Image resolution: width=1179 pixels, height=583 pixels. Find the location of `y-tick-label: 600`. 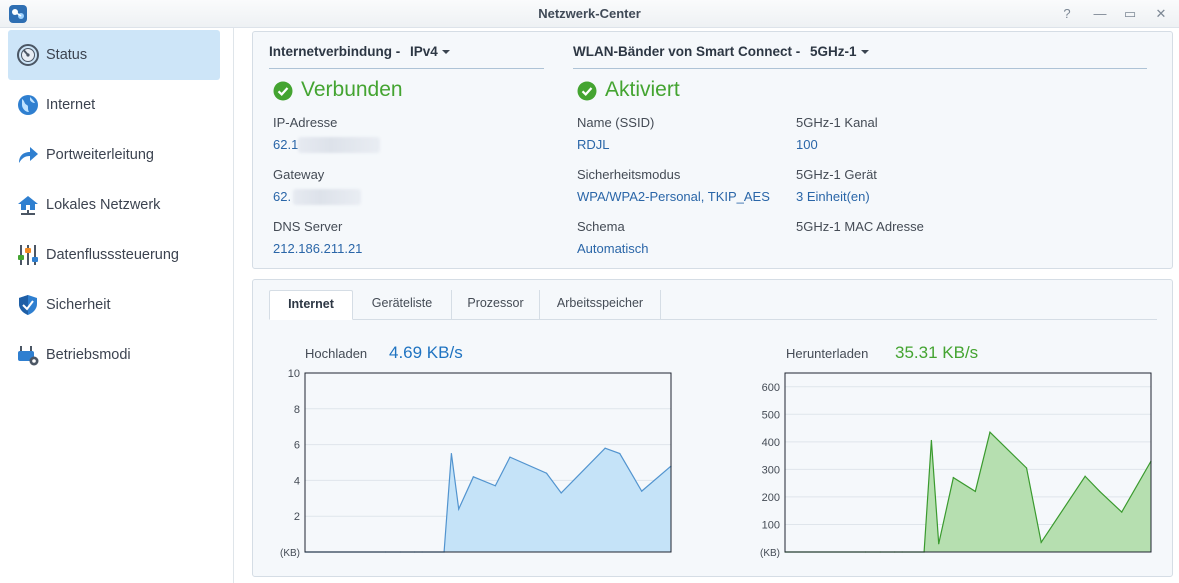

y-tick-label: 600 is located at coordinates (771, 388).